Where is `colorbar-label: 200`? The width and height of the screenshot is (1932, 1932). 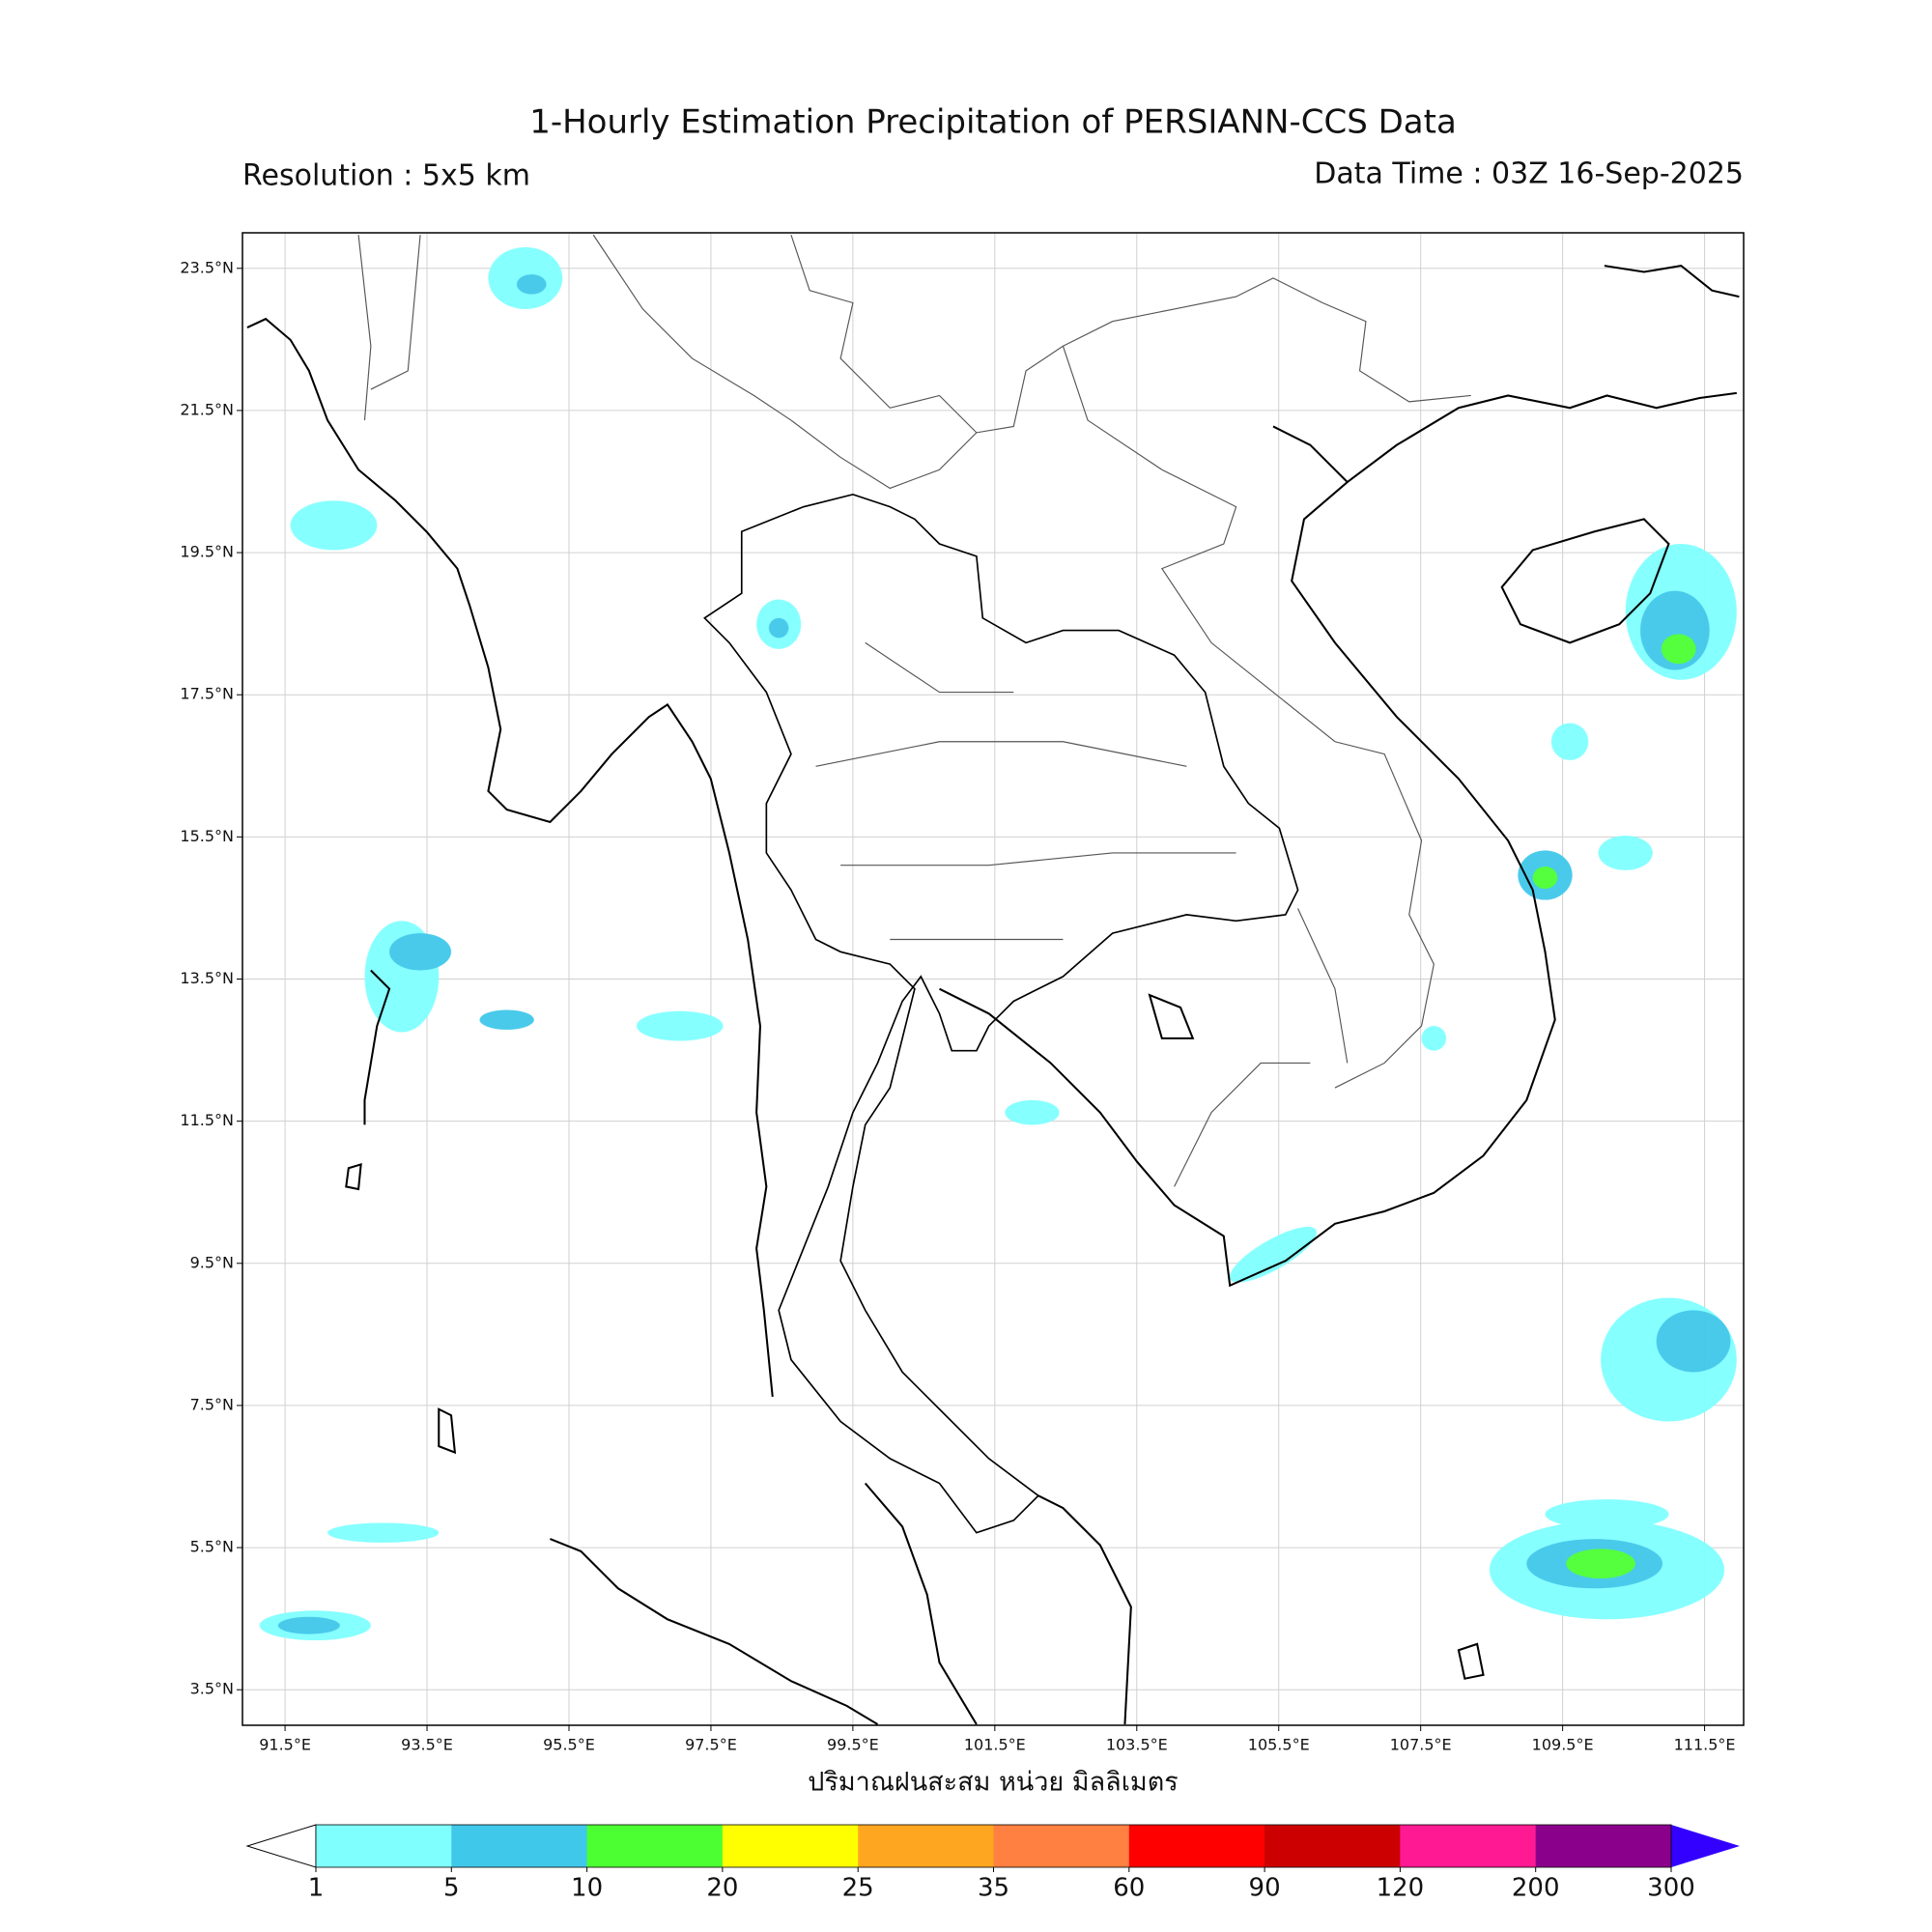
colorbar-label: 200 is located at coordinates (1536, 1888).